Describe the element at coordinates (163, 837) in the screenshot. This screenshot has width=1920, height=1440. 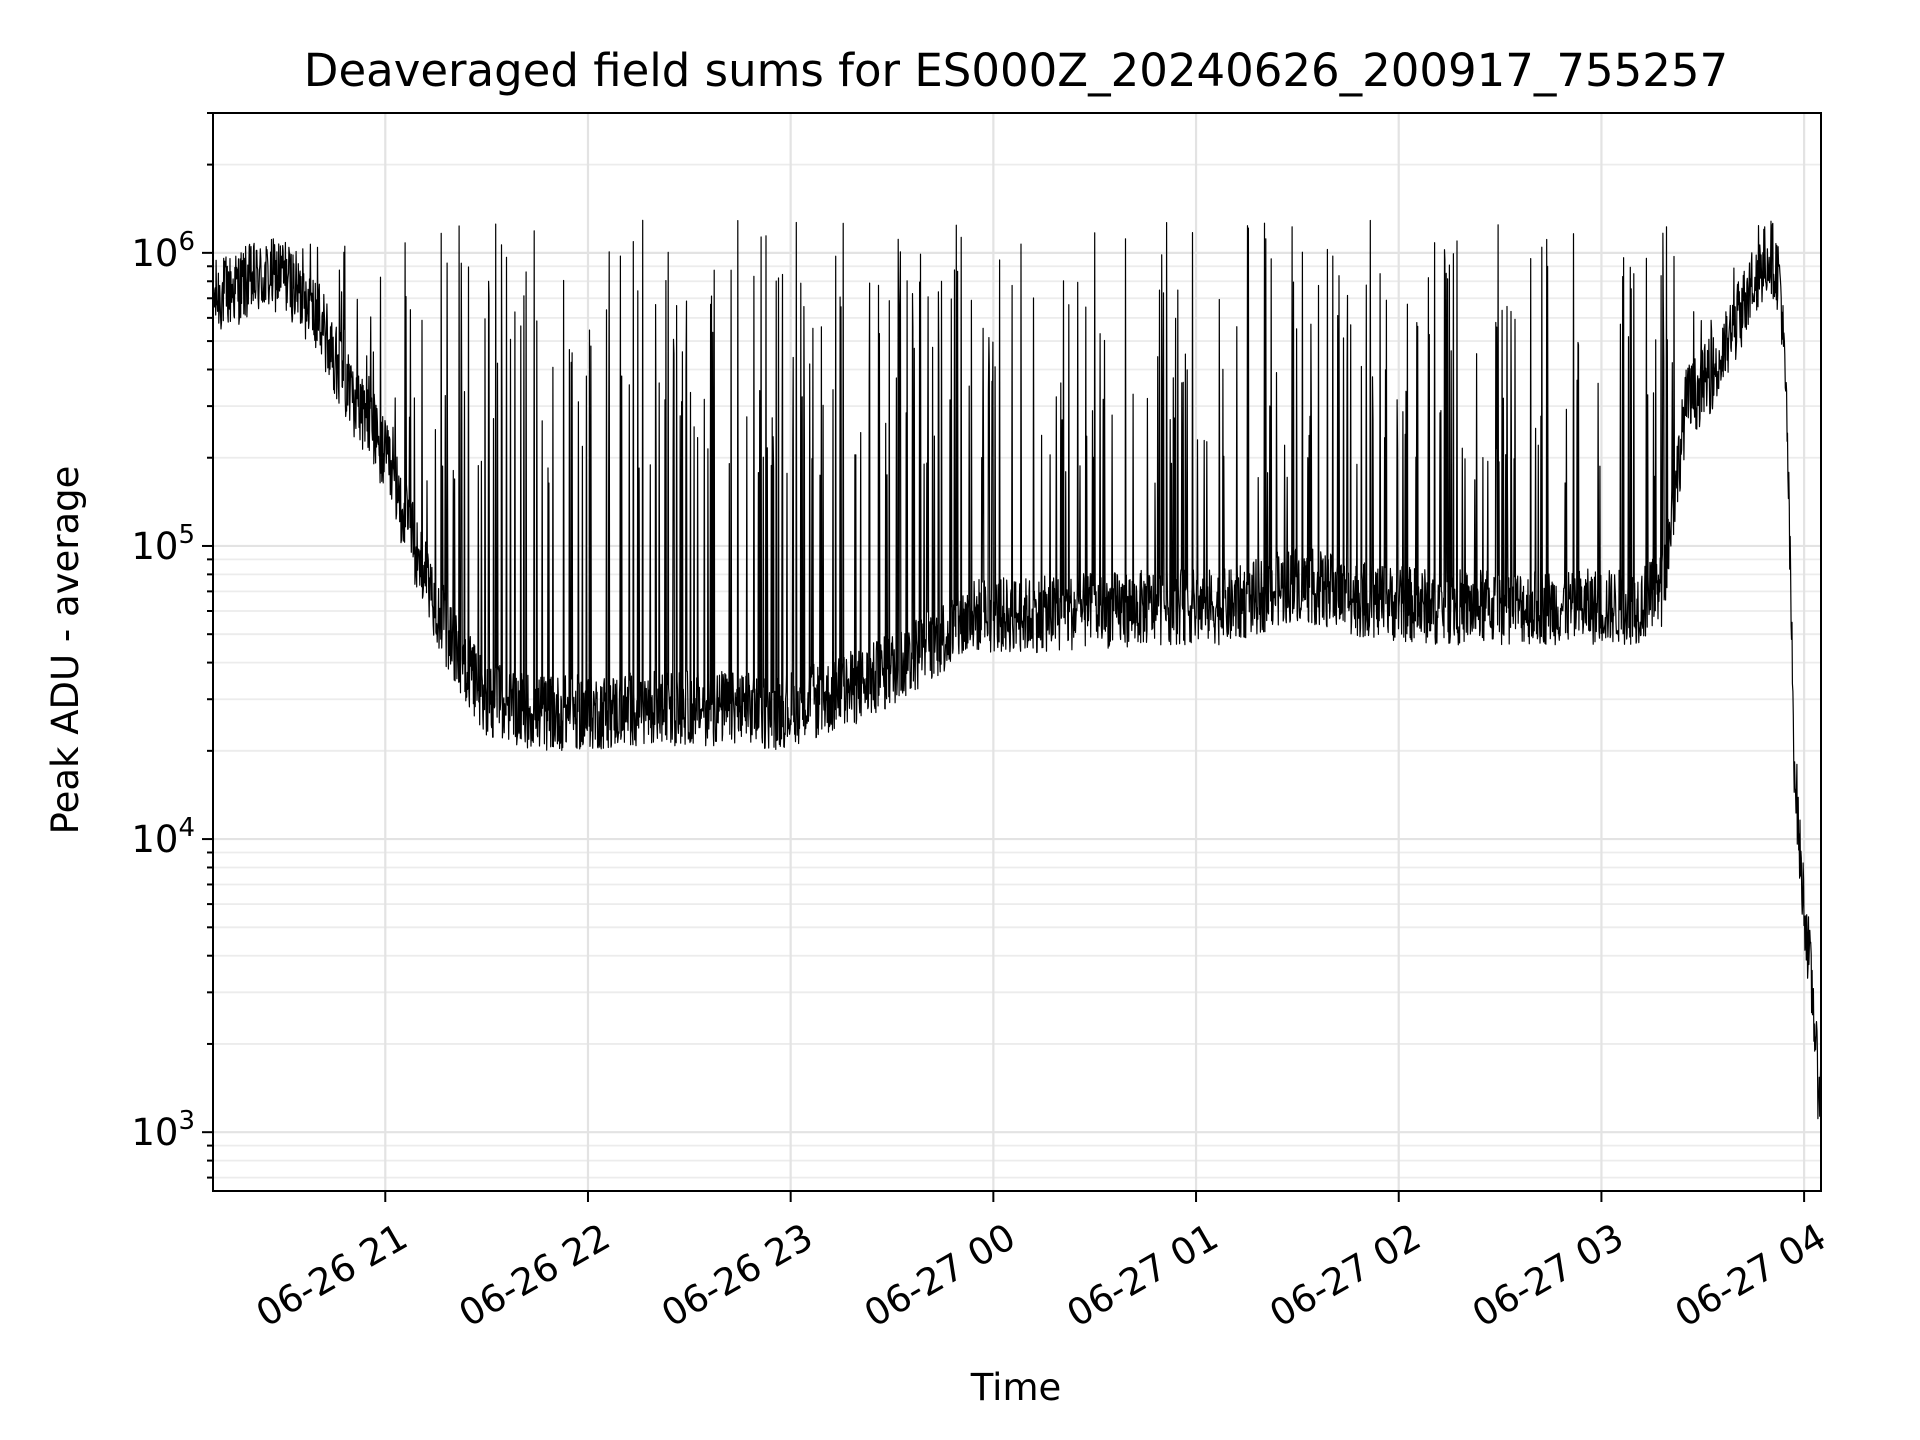
I see `y-tick-label: 104` at that location.